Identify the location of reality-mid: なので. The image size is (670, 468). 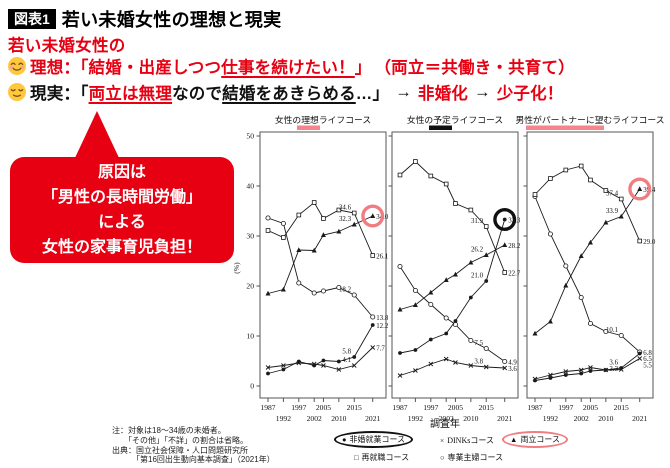
(197, 94).